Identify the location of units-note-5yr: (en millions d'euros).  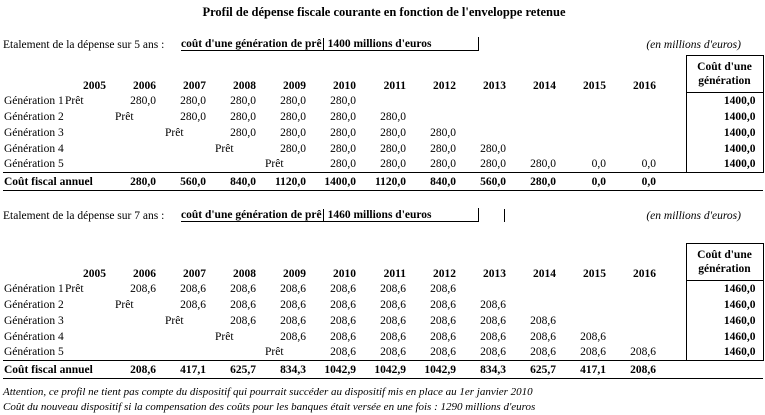
(693, 45).